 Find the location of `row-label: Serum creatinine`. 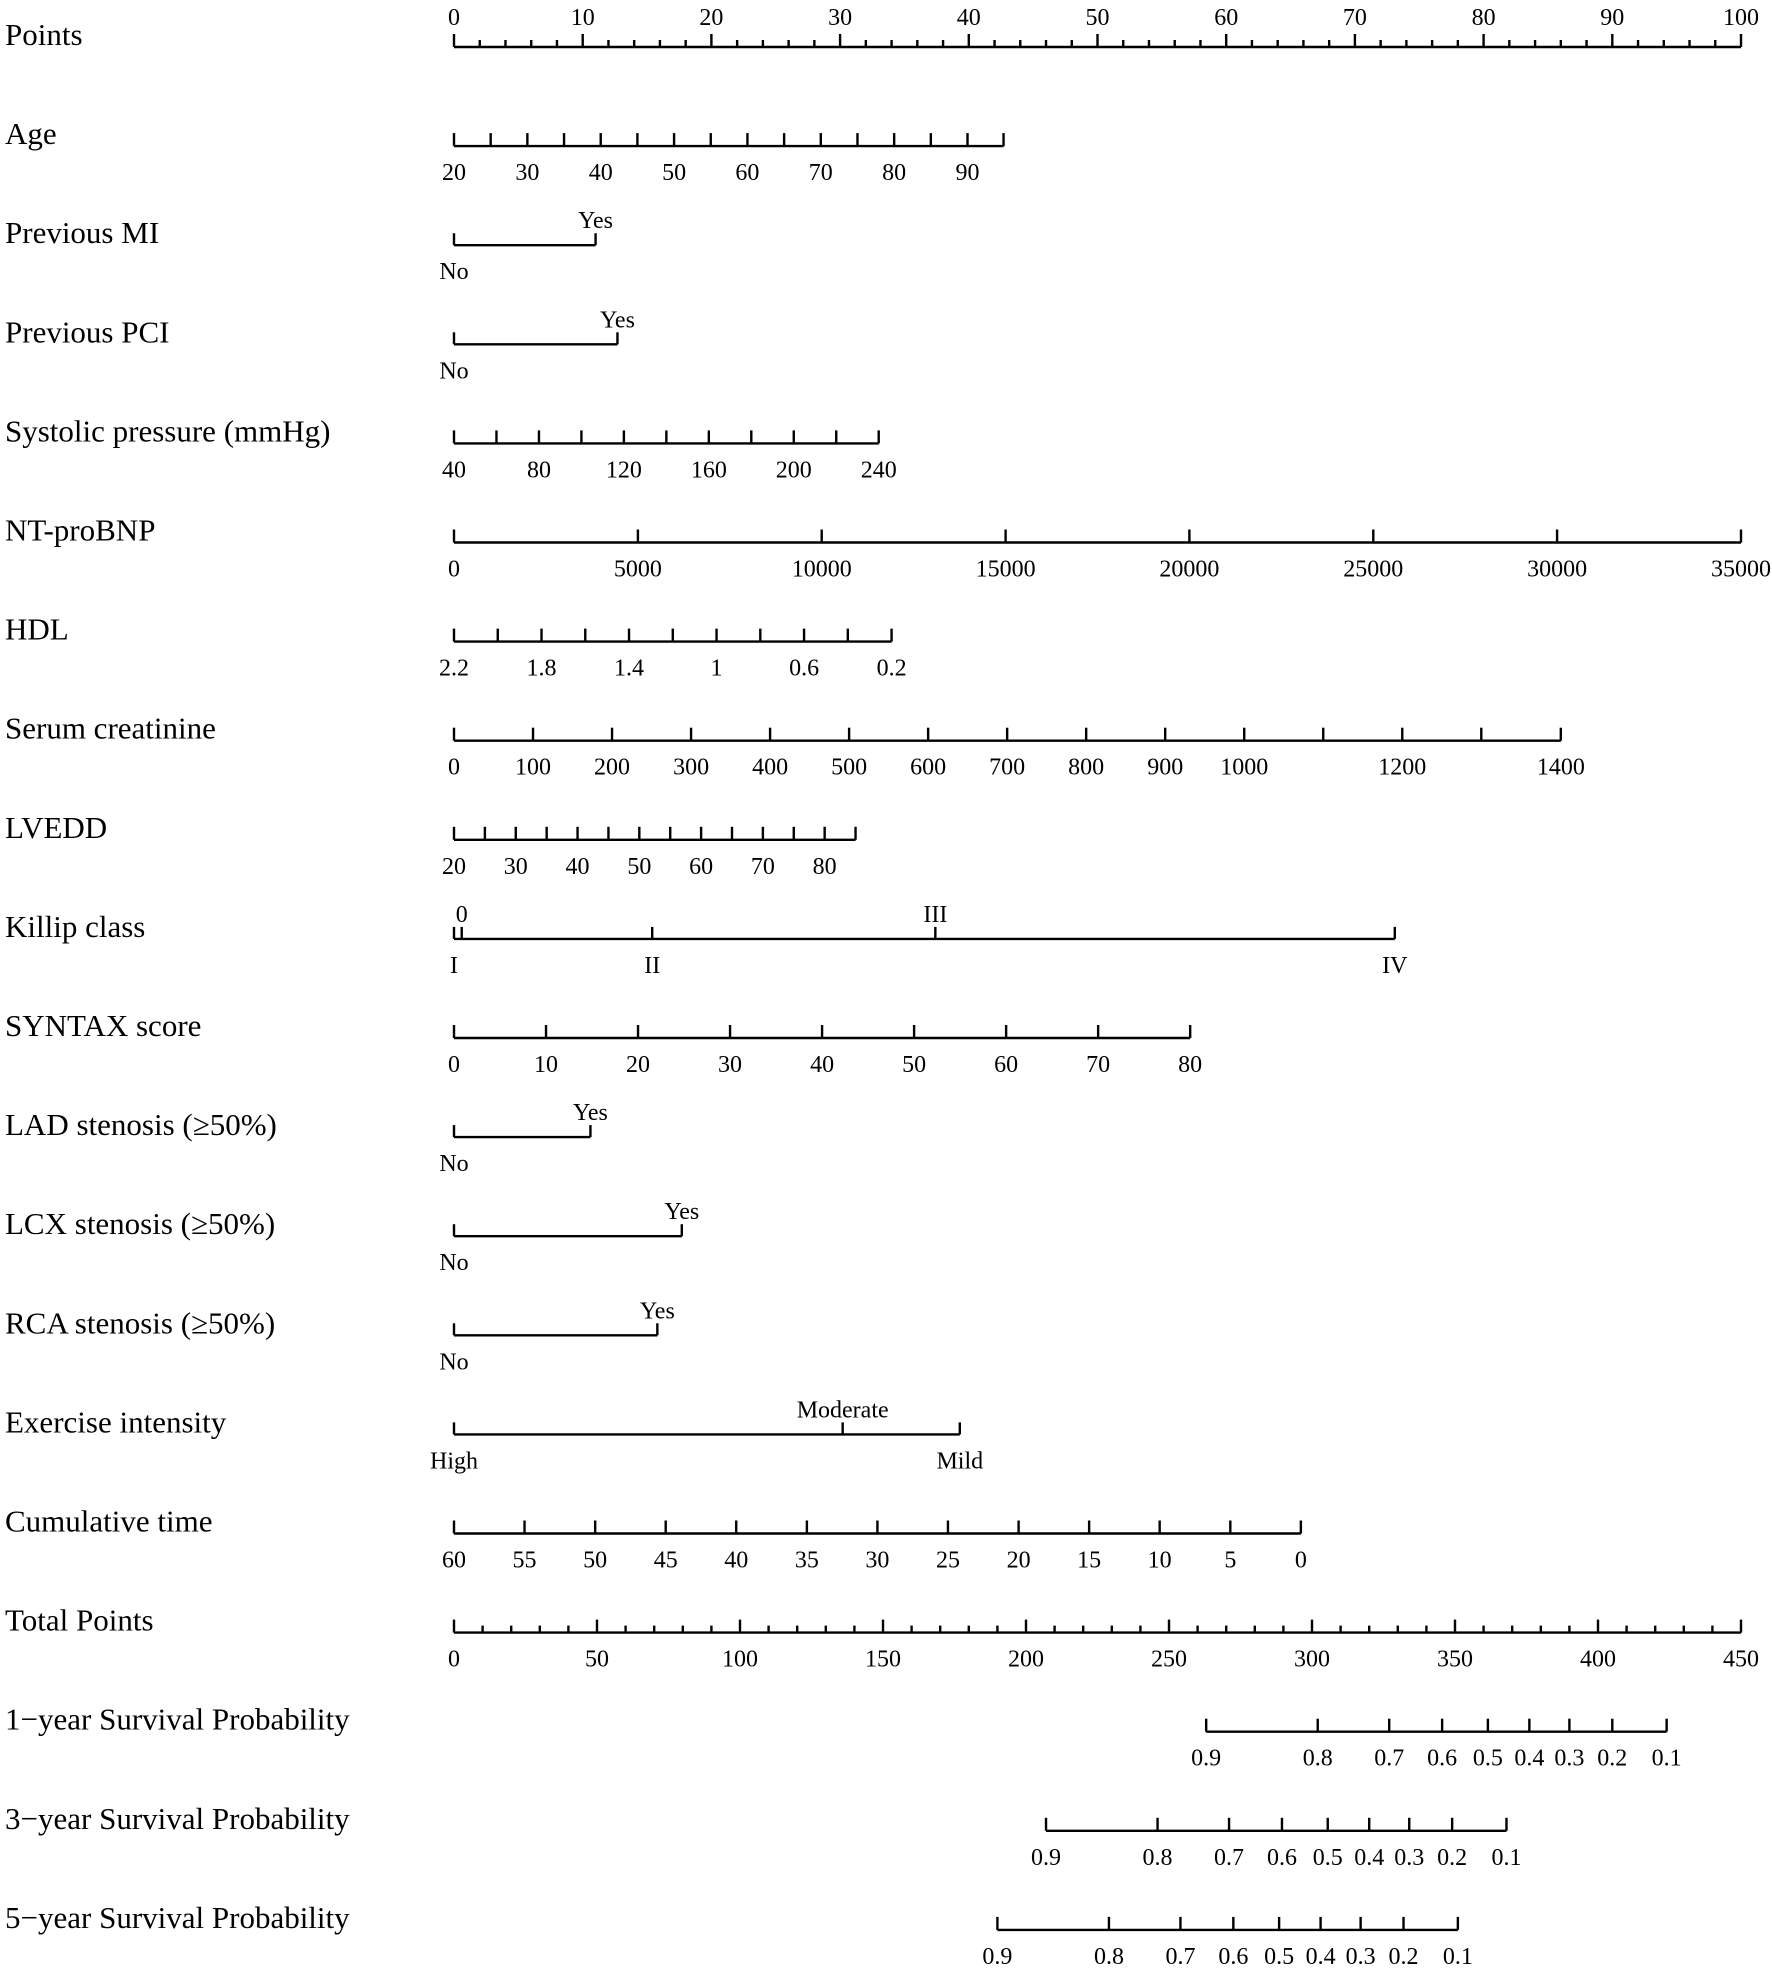

row-label: Serum creatinine is located at coordinates (110, 728).